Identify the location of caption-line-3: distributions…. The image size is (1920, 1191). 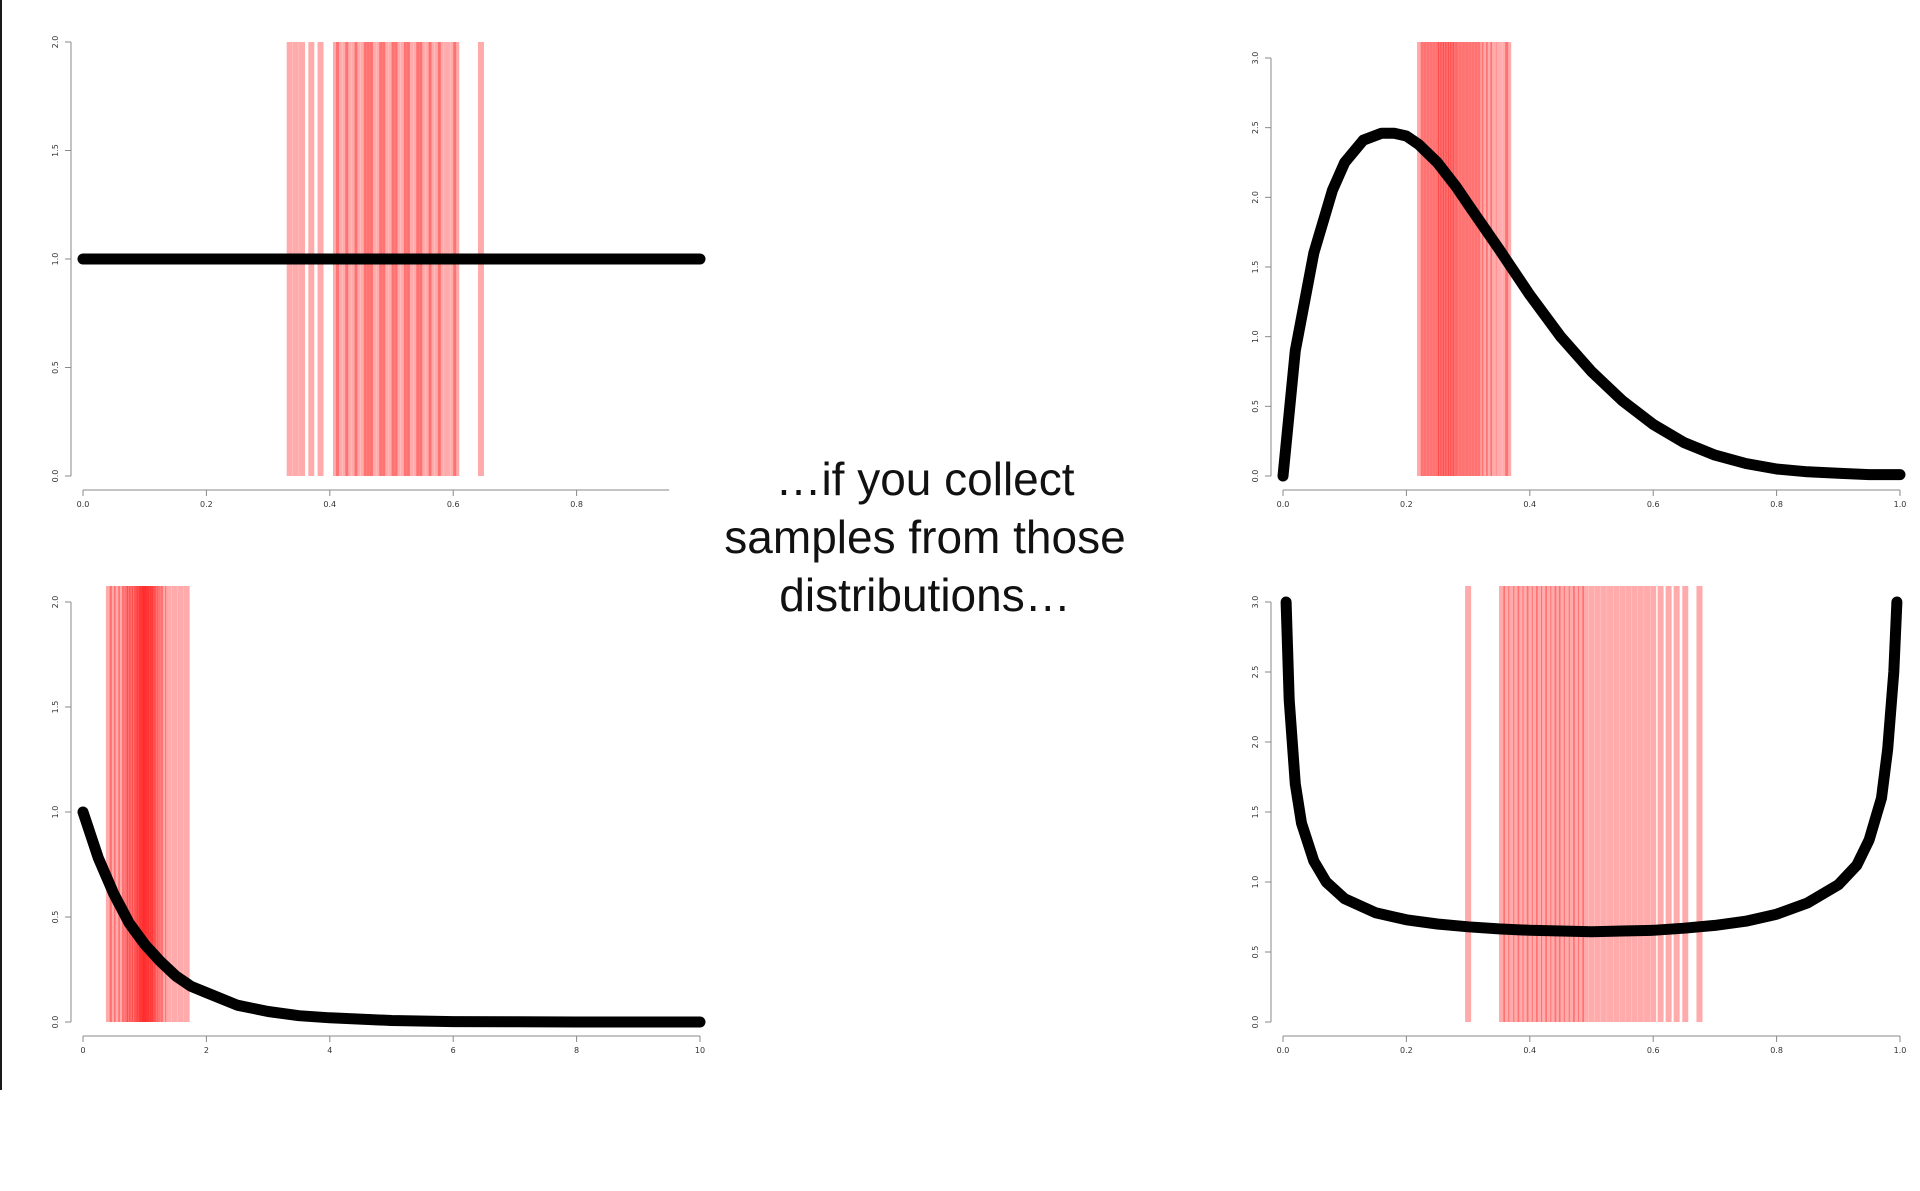
(925, 595).